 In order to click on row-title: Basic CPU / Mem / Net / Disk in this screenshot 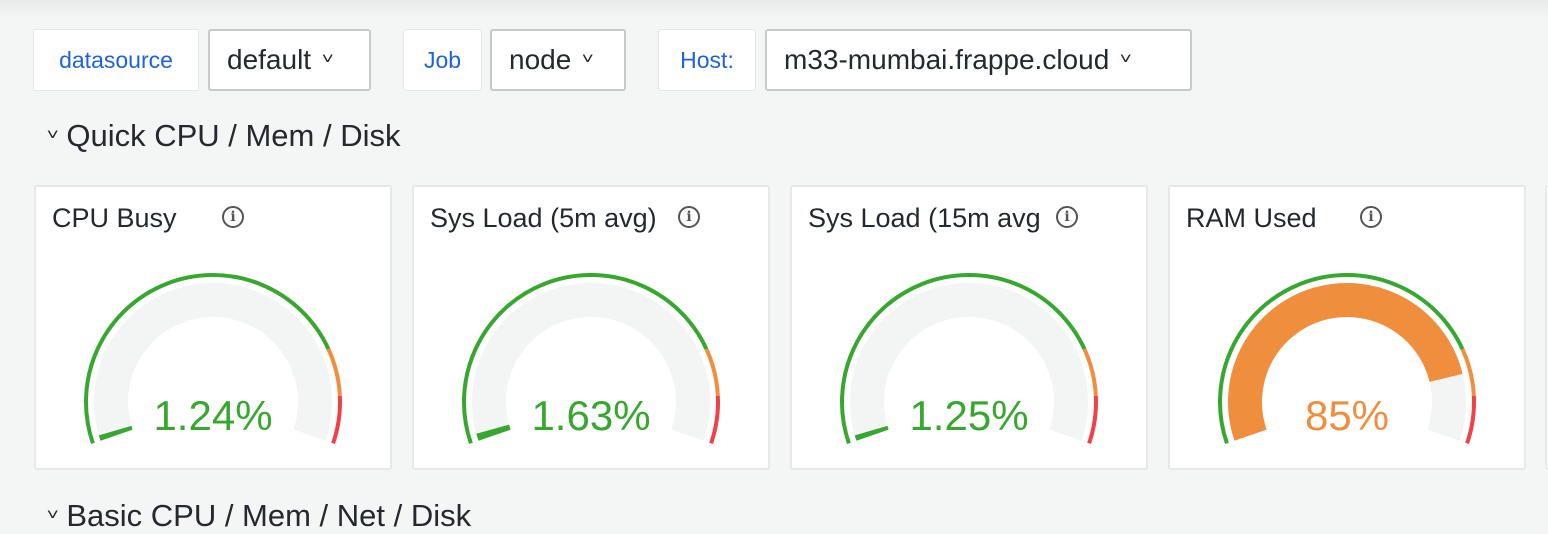, I will do `click(269, 515)`.